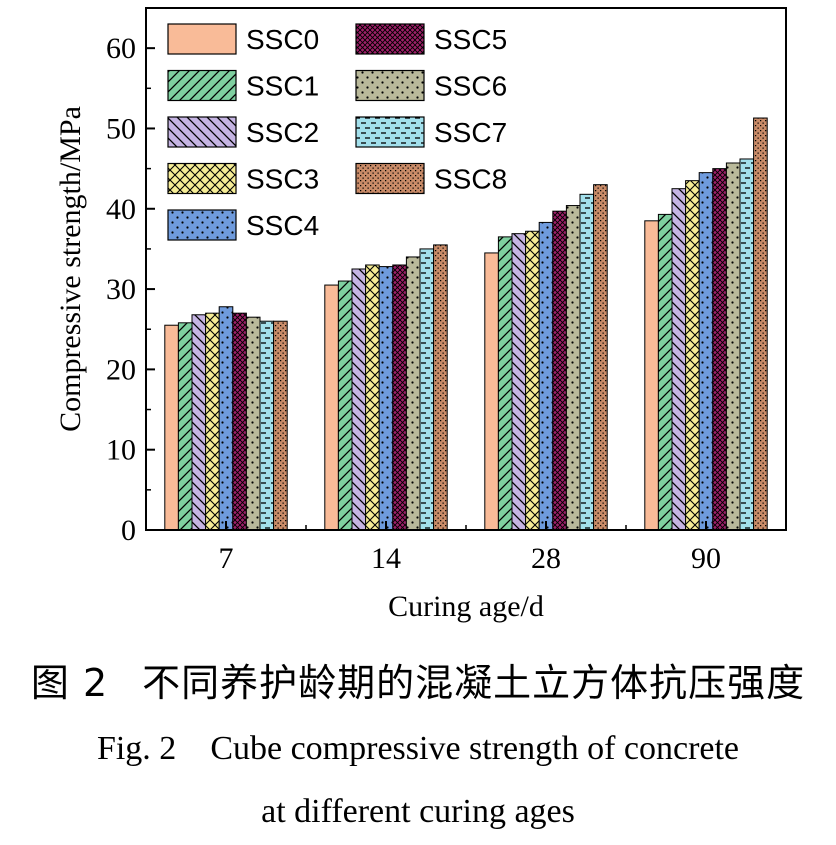  Describe the element at coordinates (470, 86) in the screenshot. I see `legend-label: SSC6` at that location.